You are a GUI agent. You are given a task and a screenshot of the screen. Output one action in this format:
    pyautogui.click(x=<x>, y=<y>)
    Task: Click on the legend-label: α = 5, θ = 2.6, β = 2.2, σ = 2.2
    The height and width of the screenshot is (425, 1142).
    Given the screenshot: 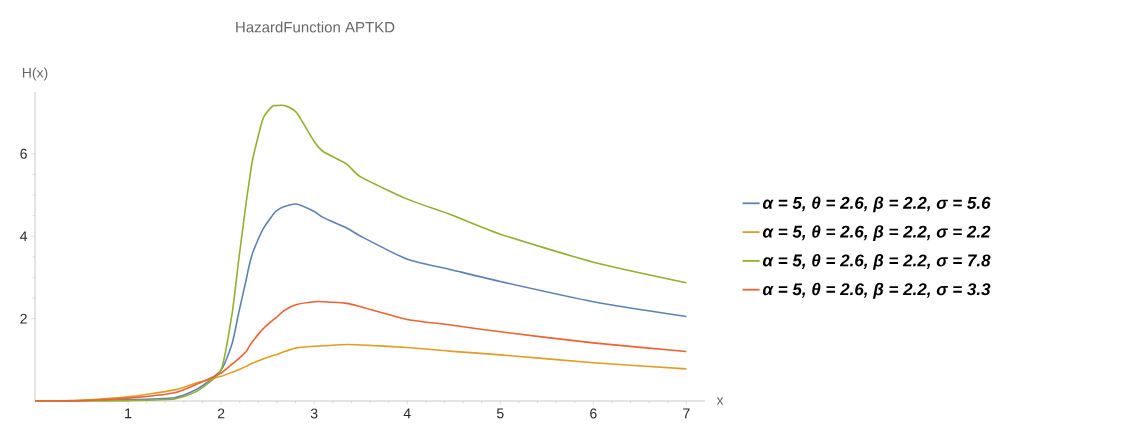 What is the action you would take?
    pyautogui.click(x=876, y=233)
    